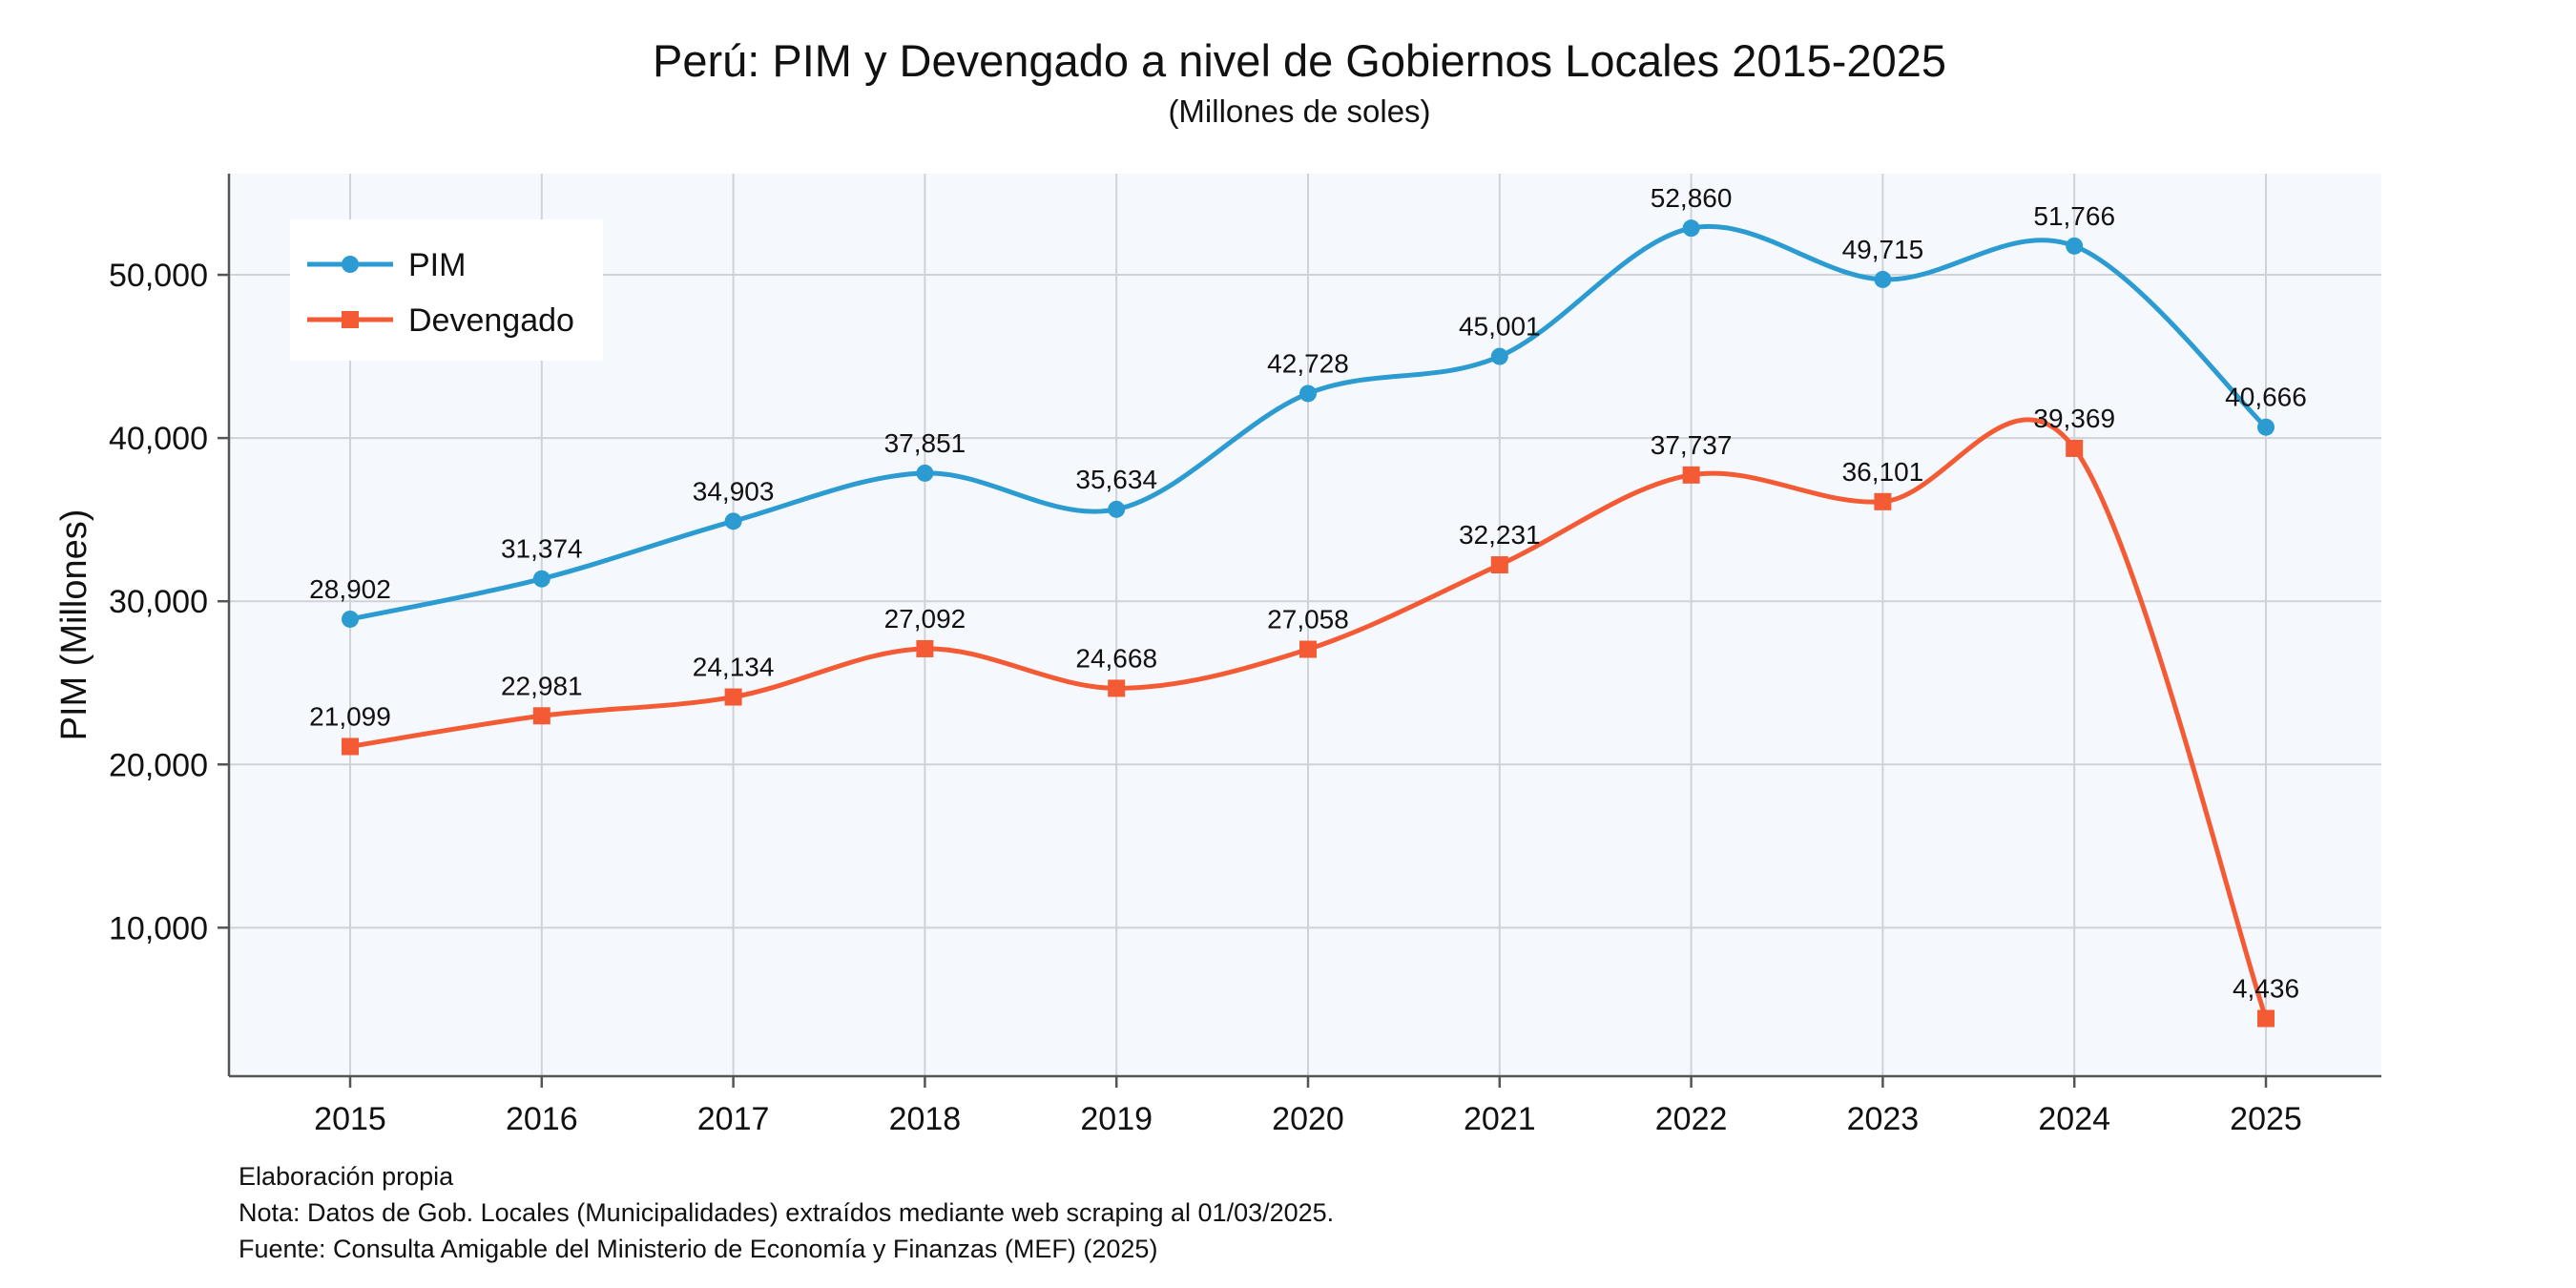 The image size is (2576, 1288). I want to click on pim-data-label: 49,715, so click(1883, 249).